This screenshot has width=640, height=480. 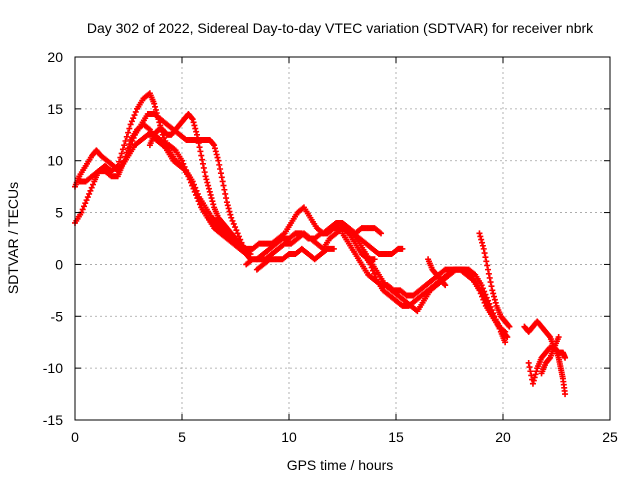 I want to click on series-track-q, so click(x=550, y=355).